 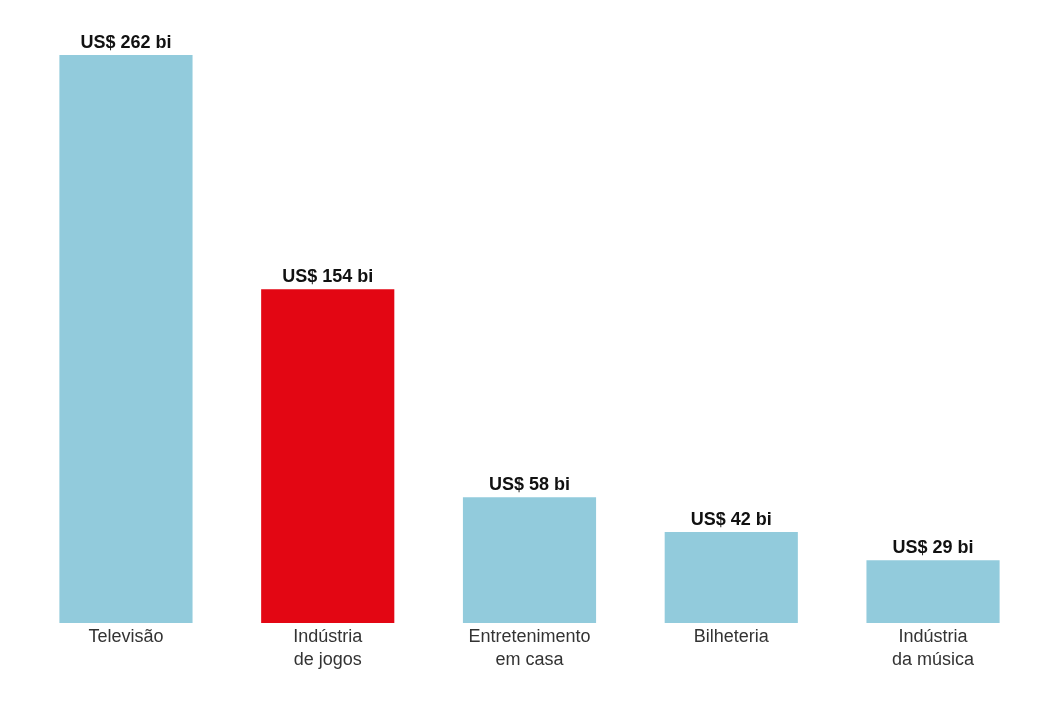 I want to click on x-tick-label: Indústria da música, so click(x=934, y=648).